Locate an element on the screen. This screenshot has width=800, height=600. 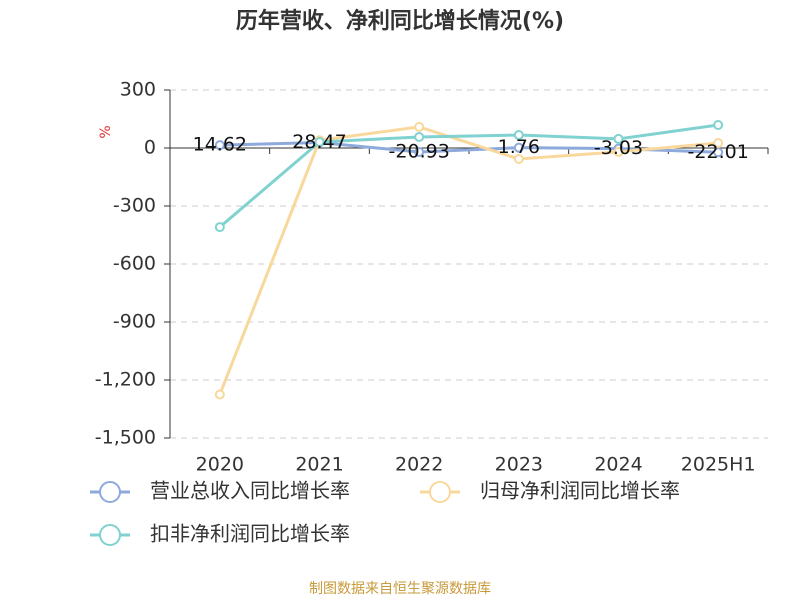
x-tick-label: 2025H1 is located at coordinates (718, 465).